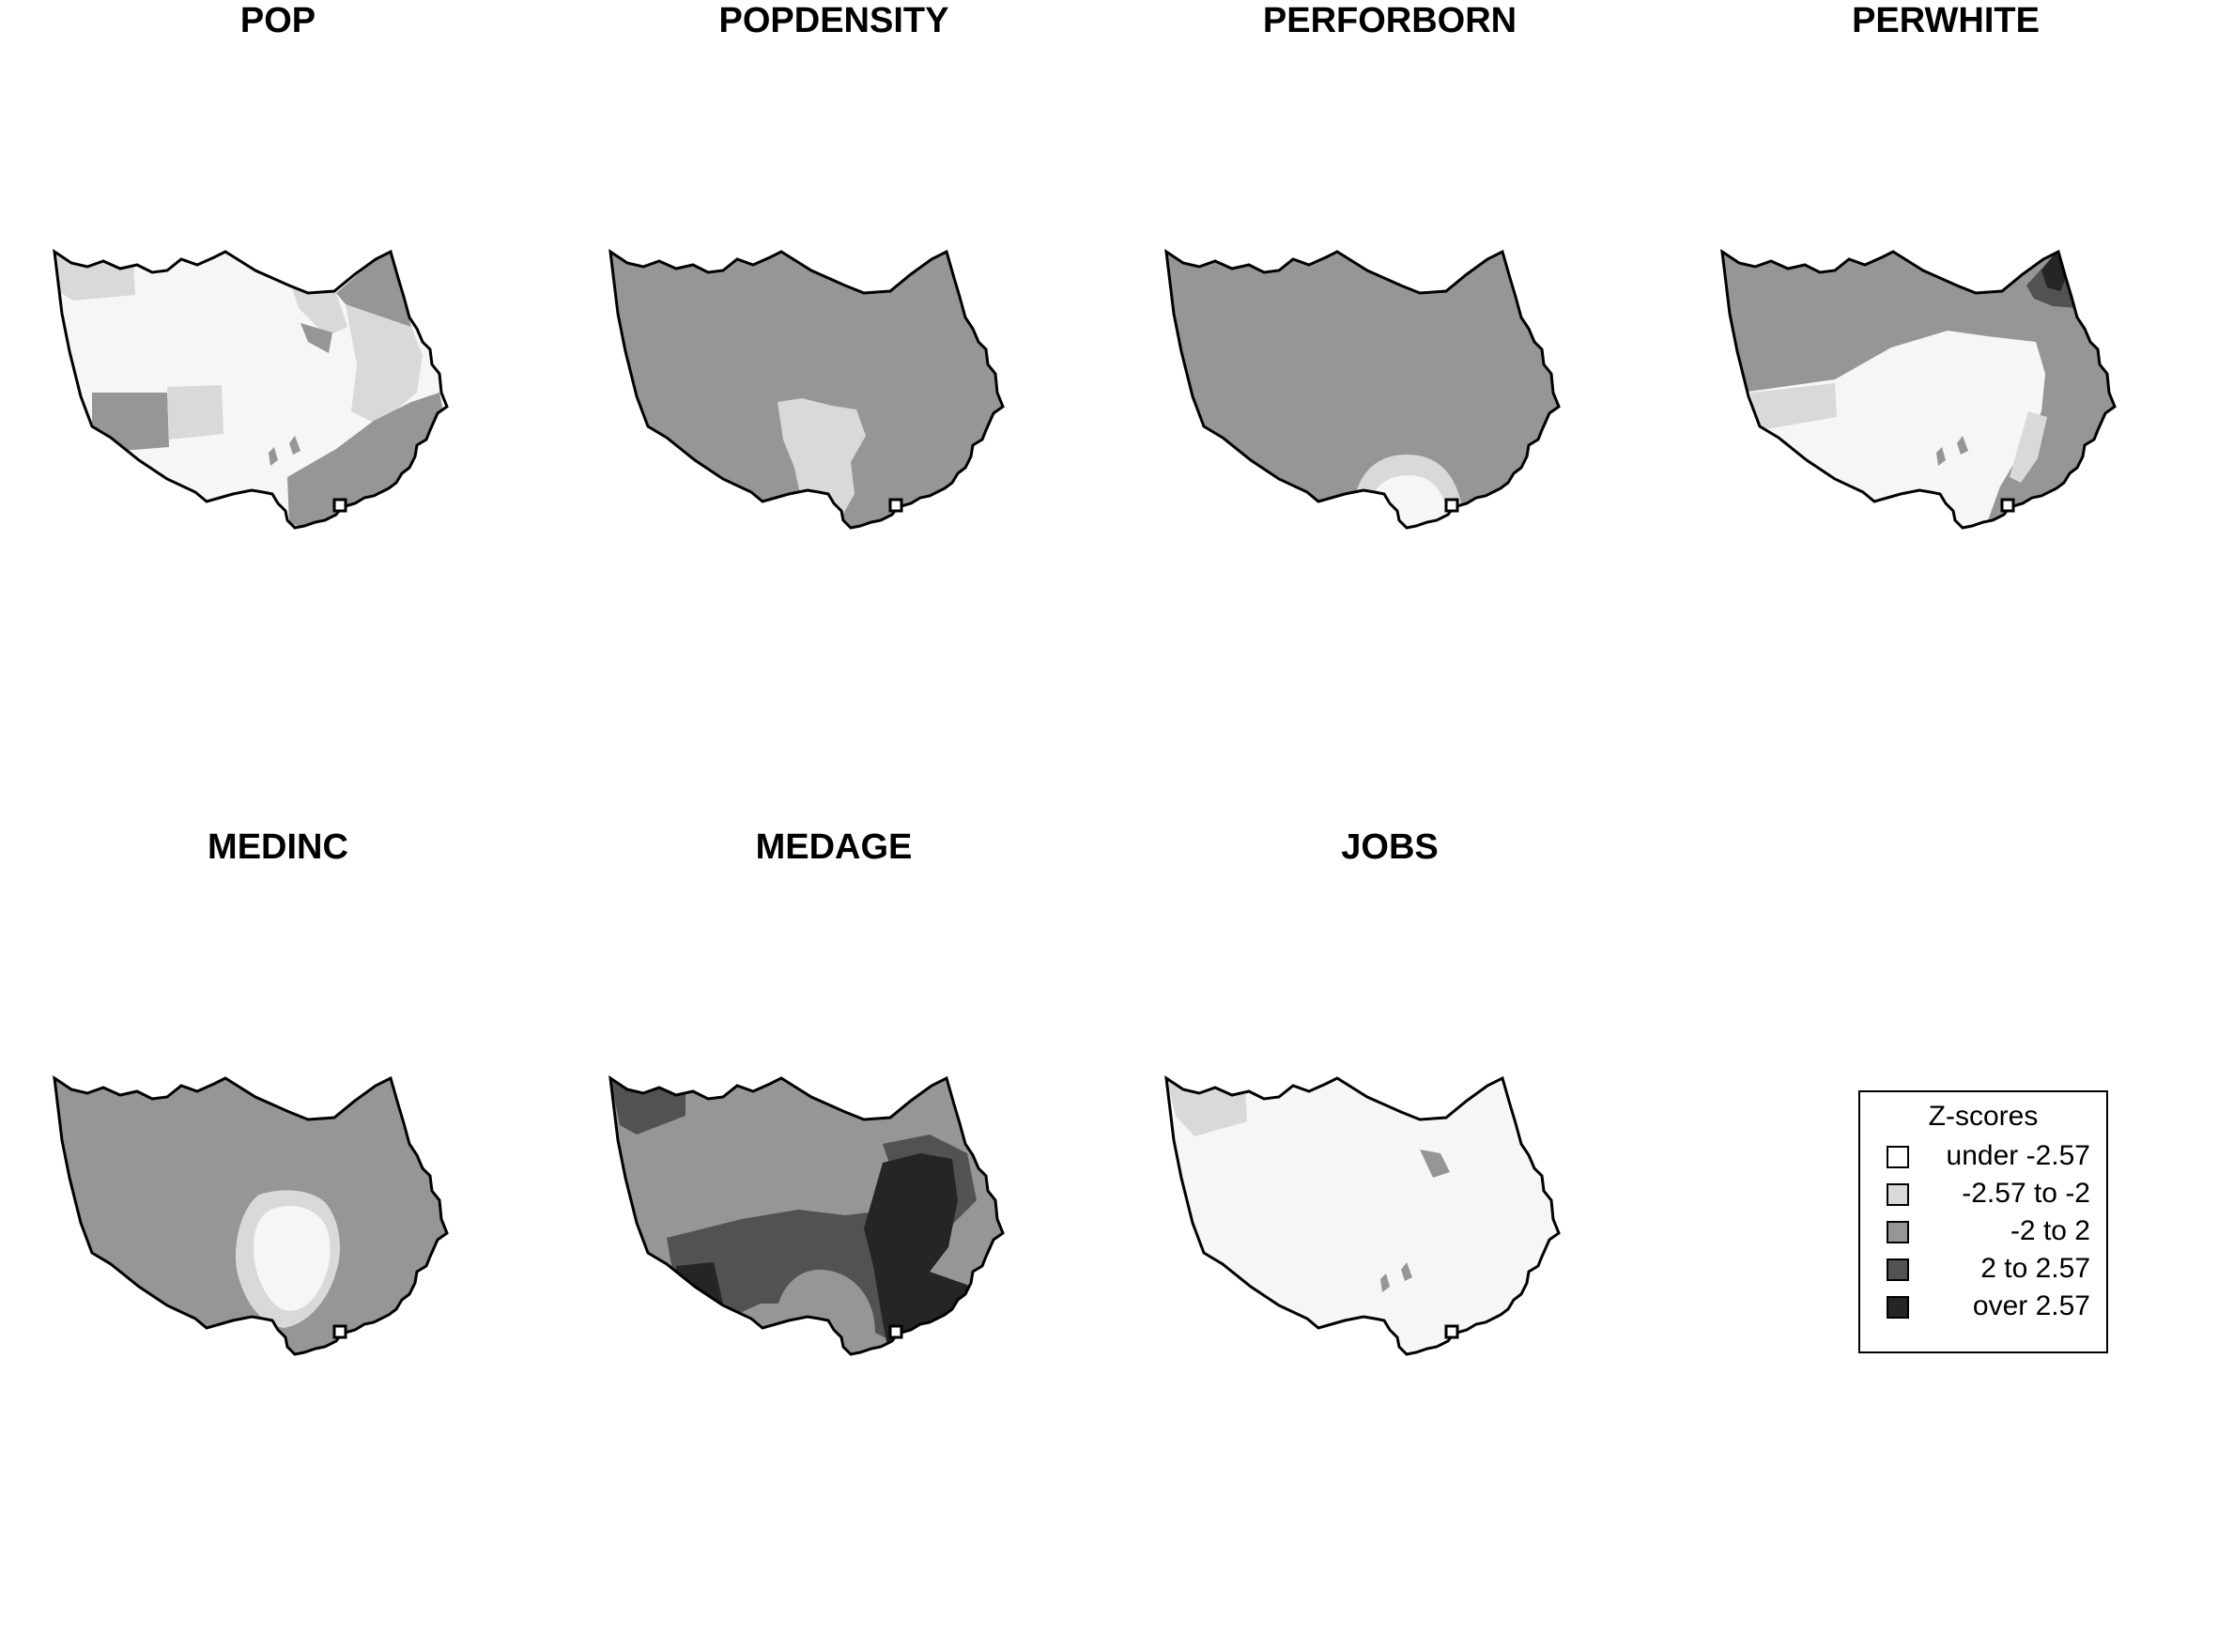 This screenshot has height=1652, width=2218. What do you see at coordinates (2028, 447) in the screenshot?
I see `zone-light-east-edge` at bounding box center [2028, 447].